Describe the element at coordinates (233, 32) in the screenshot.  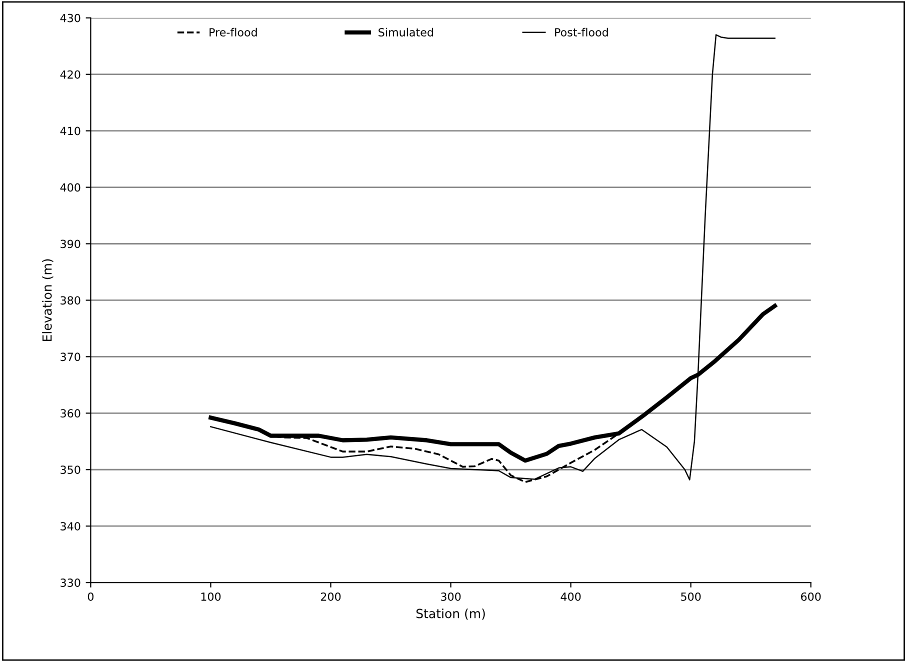
I see `legend-label: Pre-flood` at that location.